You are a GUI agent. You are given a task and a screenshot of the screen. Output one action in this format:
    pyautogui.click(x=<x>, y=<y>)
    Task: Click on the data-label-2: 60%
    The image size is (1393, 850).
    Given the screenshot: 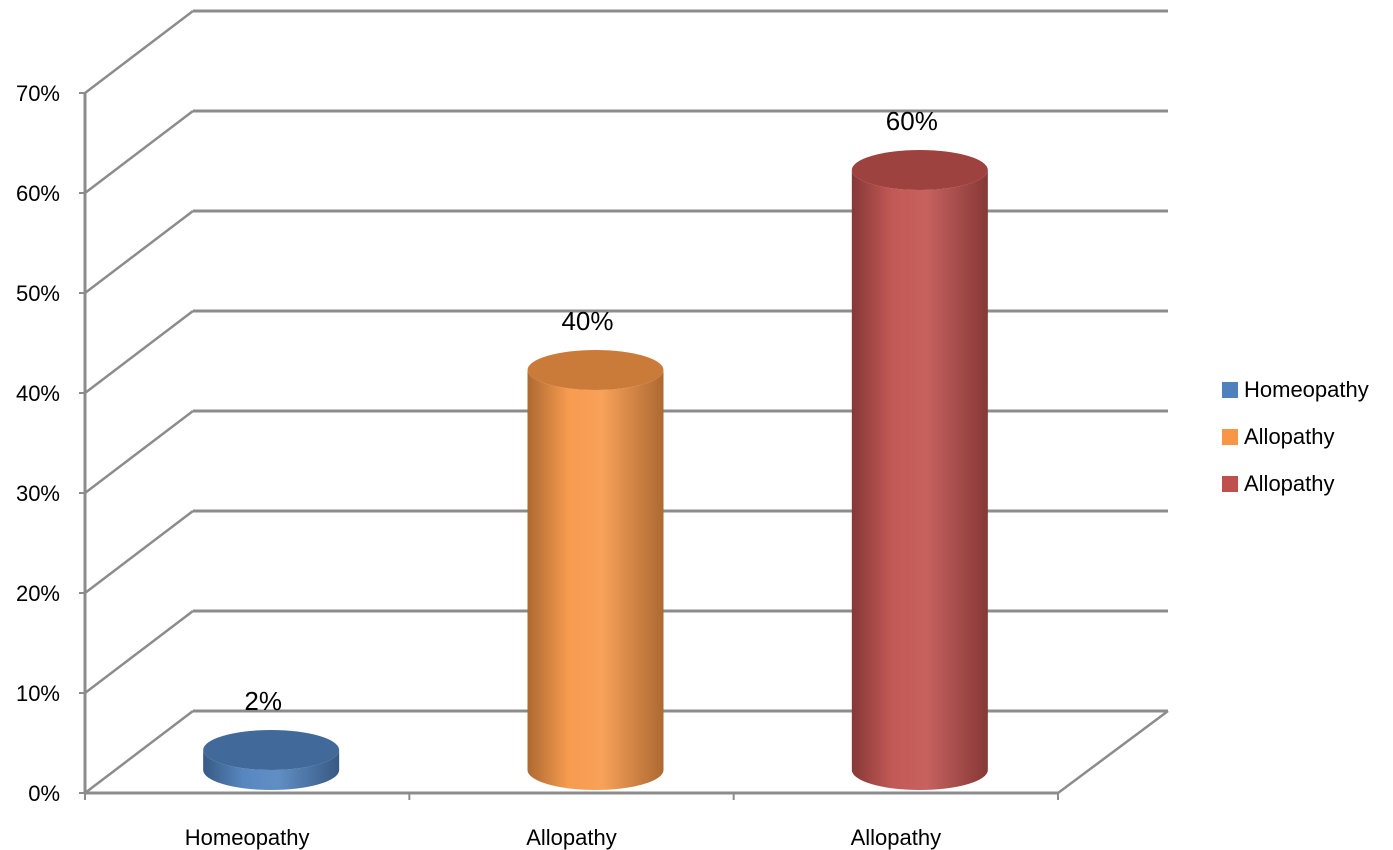 What is the action you would take?
    pyautogui.click(x=912, y=121)
    